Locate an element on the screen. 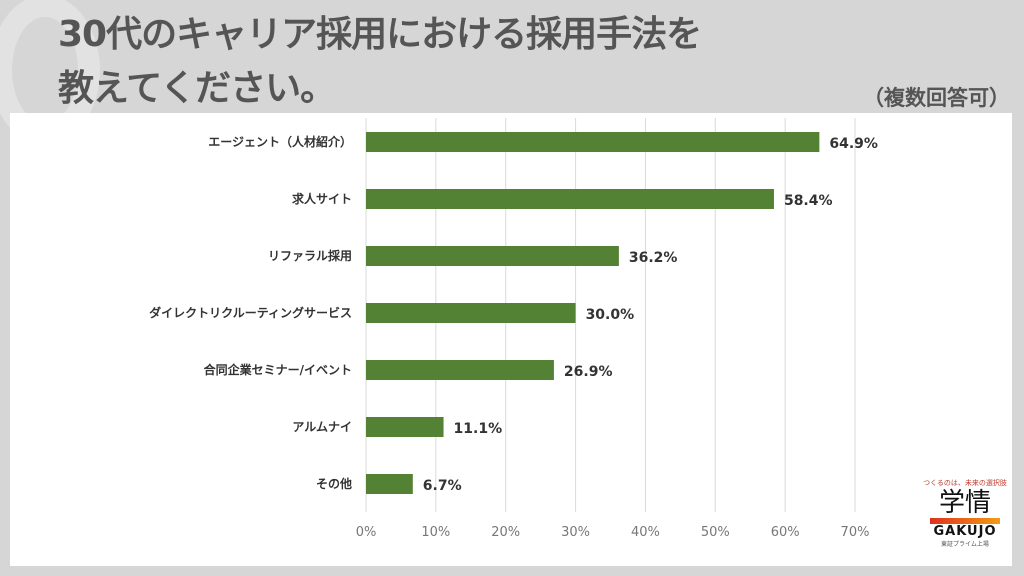  category-label: リファラル採用 is located at coordinates (310, 255).